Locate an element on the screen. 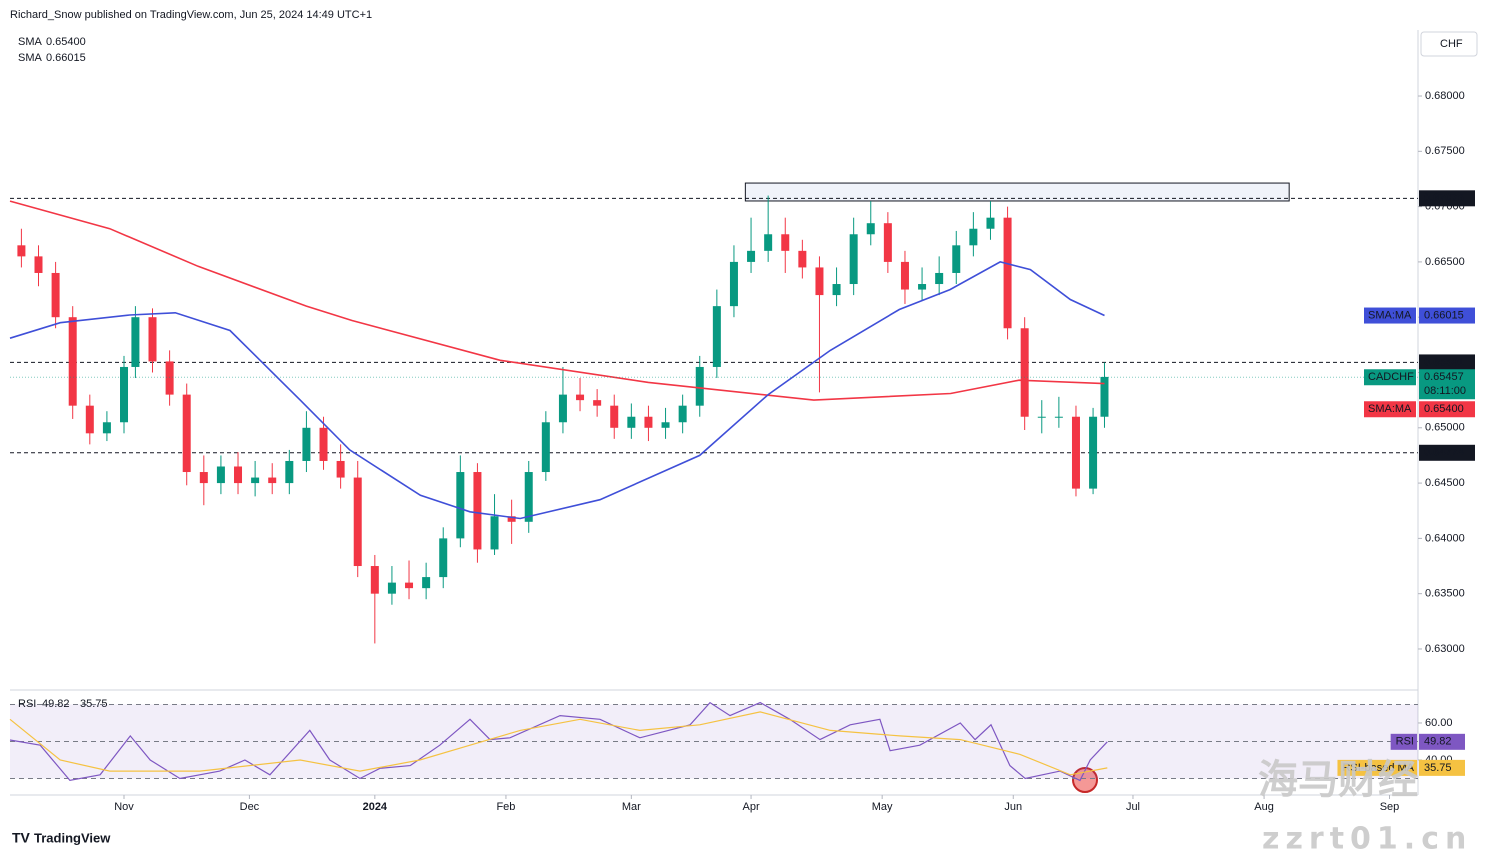  x-tick-label: Mar is located at coordinates (631, 807).